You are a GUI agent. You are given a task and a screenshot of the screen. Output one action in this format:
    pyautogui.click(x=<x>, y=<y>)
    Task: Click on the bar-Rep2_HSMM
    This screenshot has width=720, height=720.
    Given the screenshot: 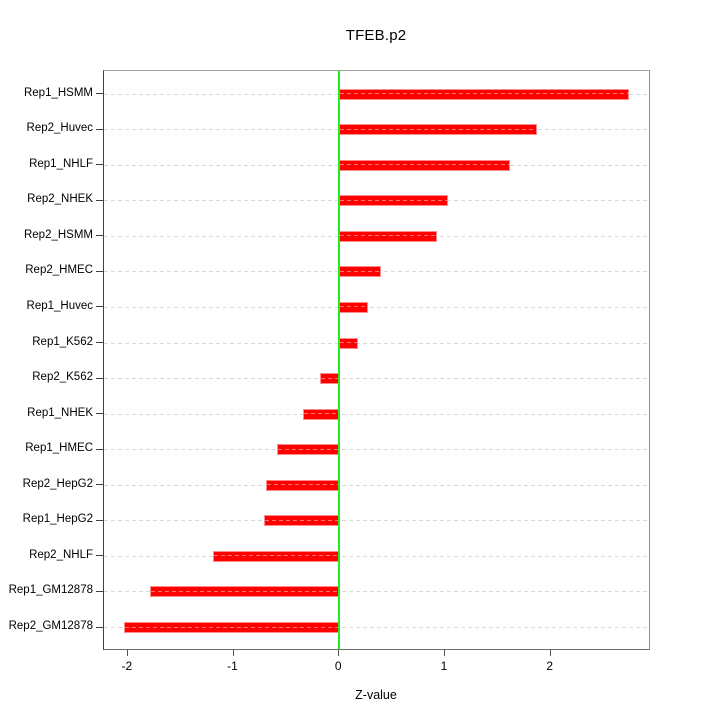 What is the action you would take?
    pyautogui.click(x=388, y=236)
    